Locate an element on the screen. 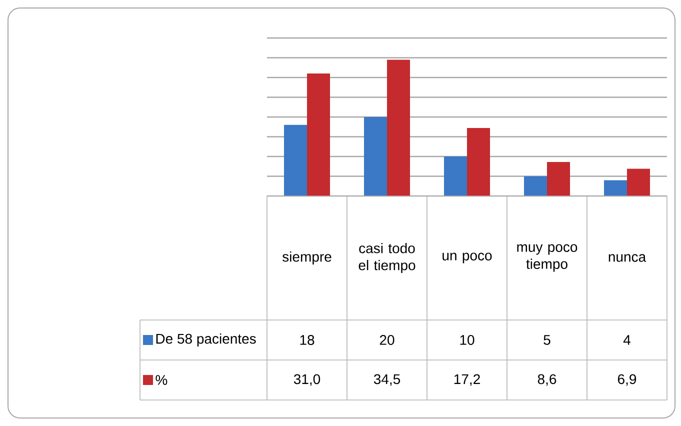  data-label: 31,0 is located at coordinates (307, 380).